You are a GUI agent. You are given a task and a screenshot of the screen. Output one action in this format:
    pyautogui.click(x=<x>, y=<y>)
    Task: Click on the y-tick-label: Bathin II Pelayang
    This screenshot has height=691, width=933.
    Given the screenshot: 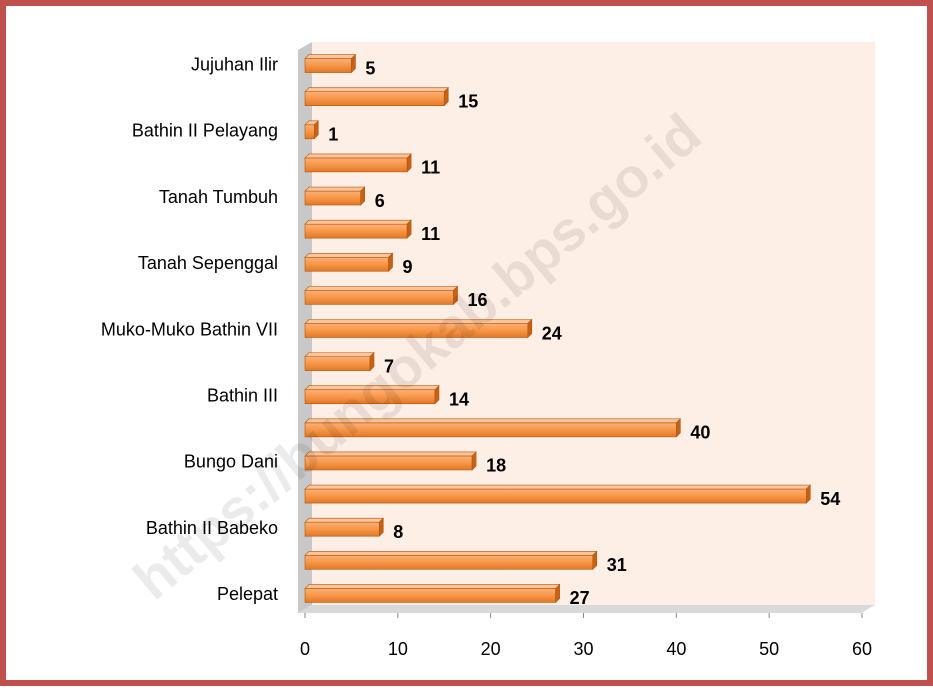 What is the action you would take?
    pyautogui.click(x=205, y=131)
    